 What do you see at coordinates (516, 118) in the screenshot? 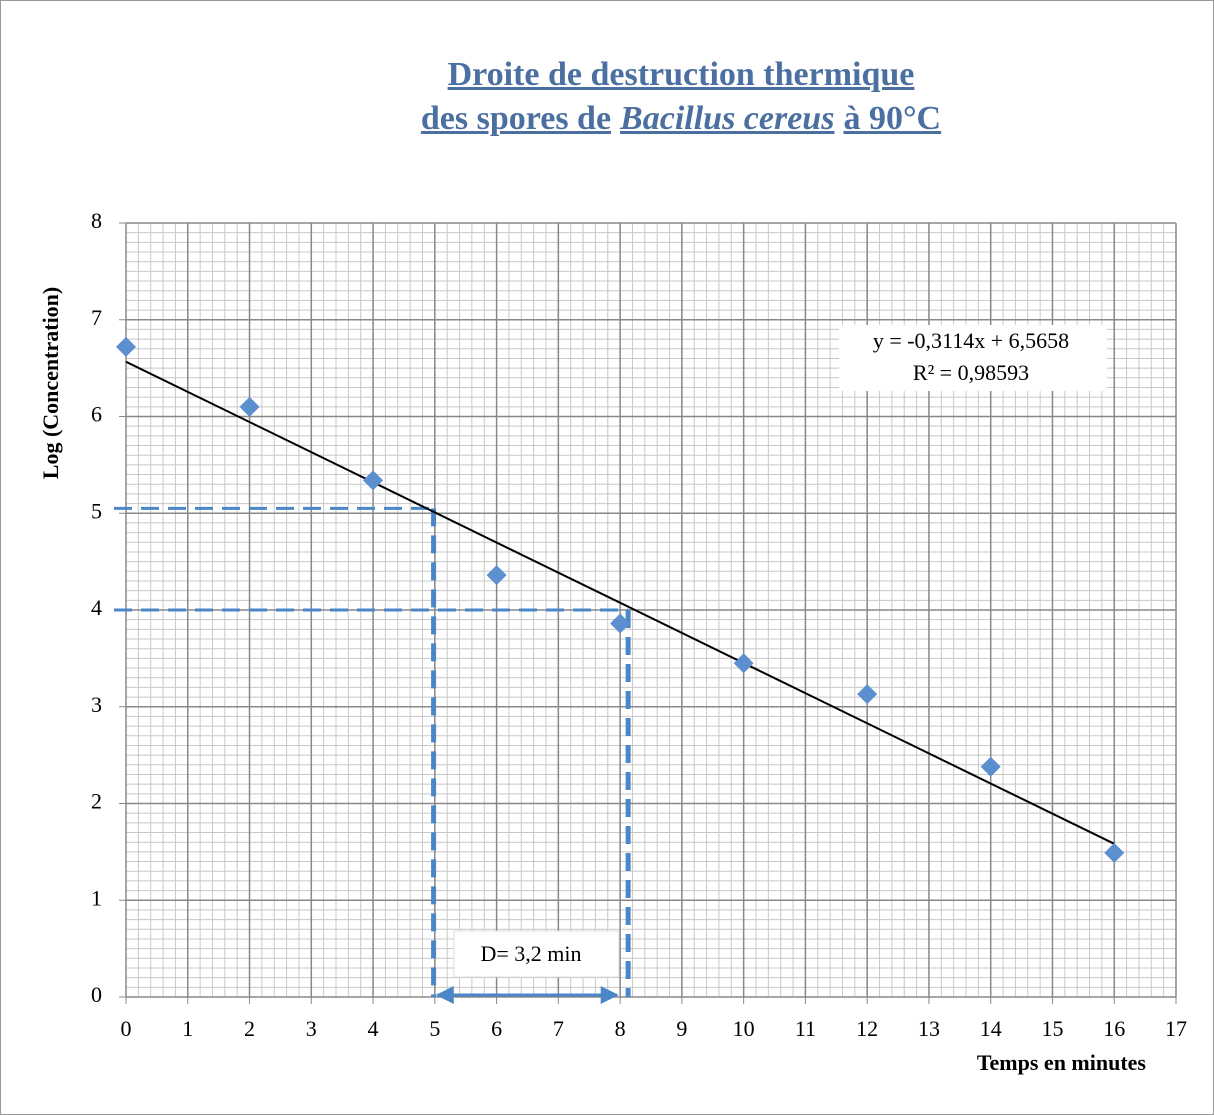
I see `title-part: des spores de` at bounding box center [516, 118].